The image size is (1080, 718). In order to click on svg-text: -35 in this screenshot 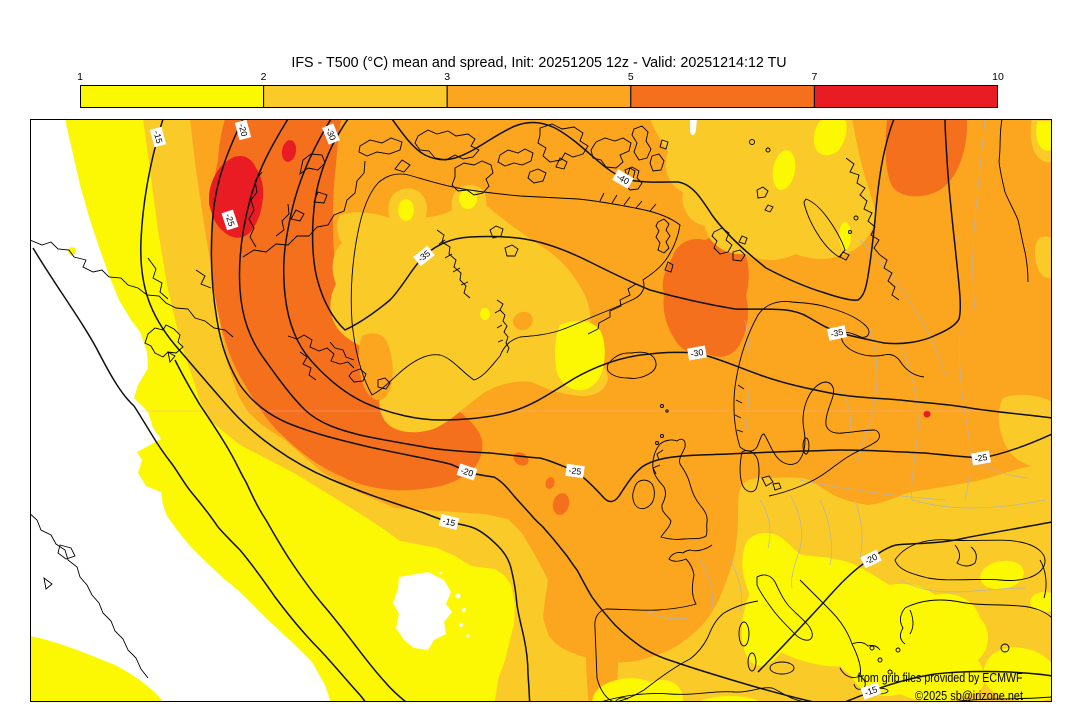, I will do `click(837, 333)`.